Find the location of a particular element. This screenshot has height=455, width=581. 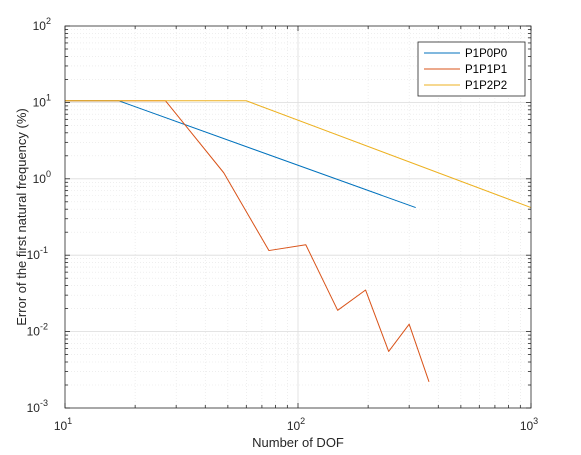

x-tick-label: 10² is located at coordinates (296, 424).